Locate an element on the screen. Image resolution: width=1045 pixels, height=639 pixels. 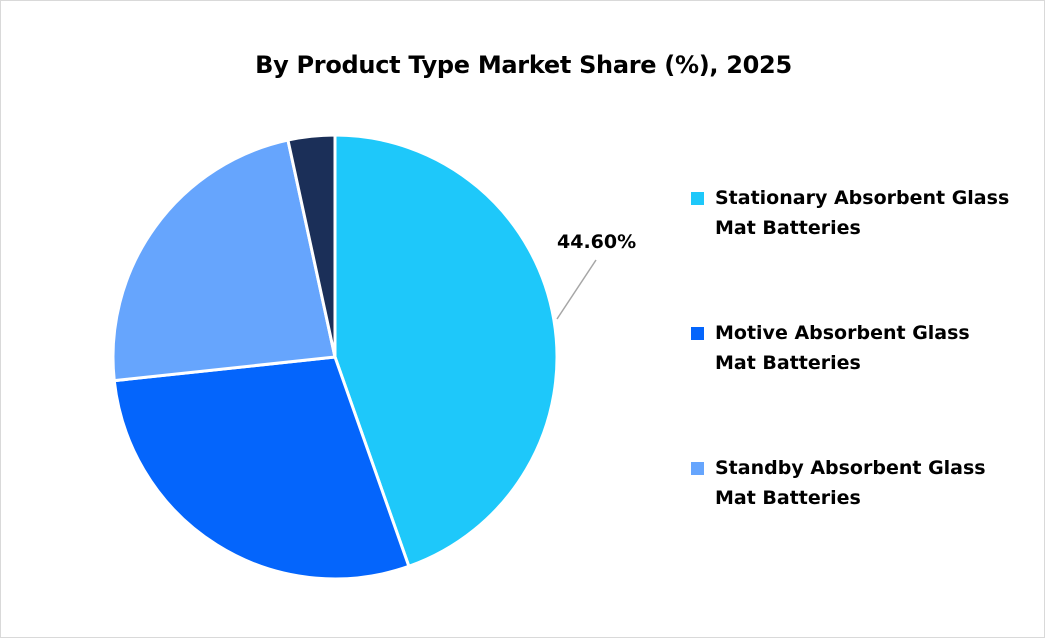
legend-item-motive: Motive Absorbent Glass Mat Batteries is located at coordinates (853, 348).